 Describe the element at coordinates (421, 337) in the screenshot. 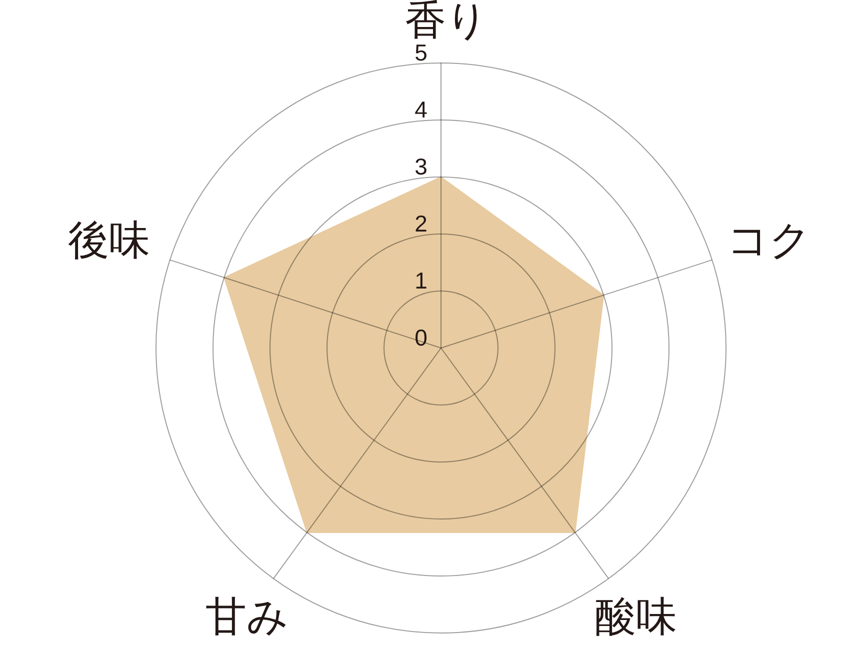

I see `y-tick-label: 0` at that location.